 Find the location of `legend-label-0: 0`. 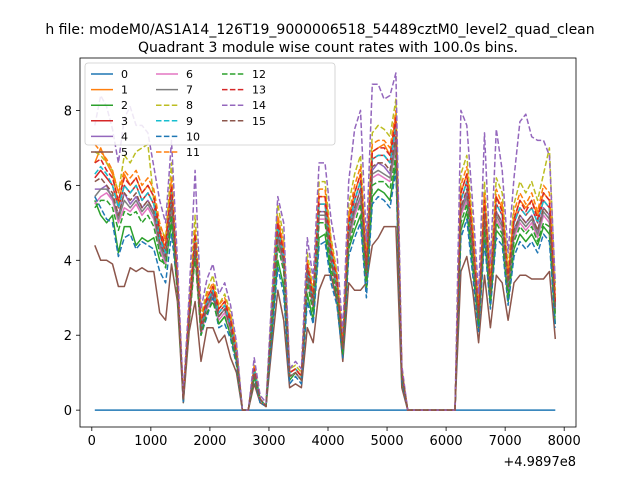

legend-label-0: 0 is located at coordinates (124, 74).